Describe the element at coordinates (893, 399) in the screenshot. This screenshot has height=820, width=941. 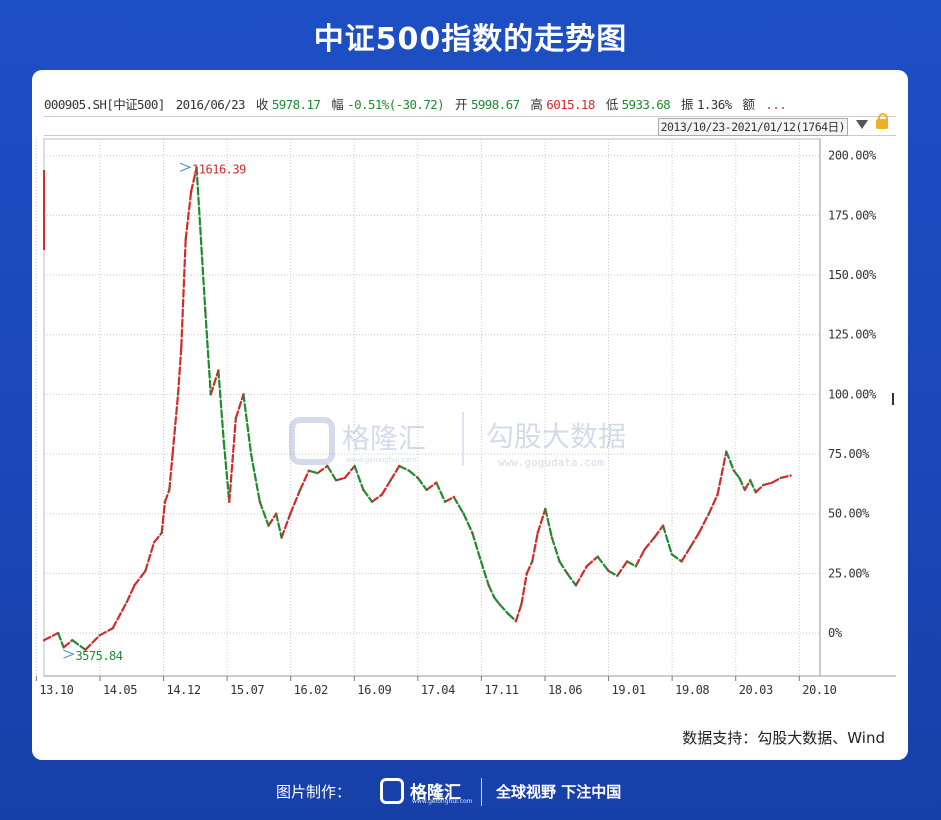
I see `scroll-handle` at that location.